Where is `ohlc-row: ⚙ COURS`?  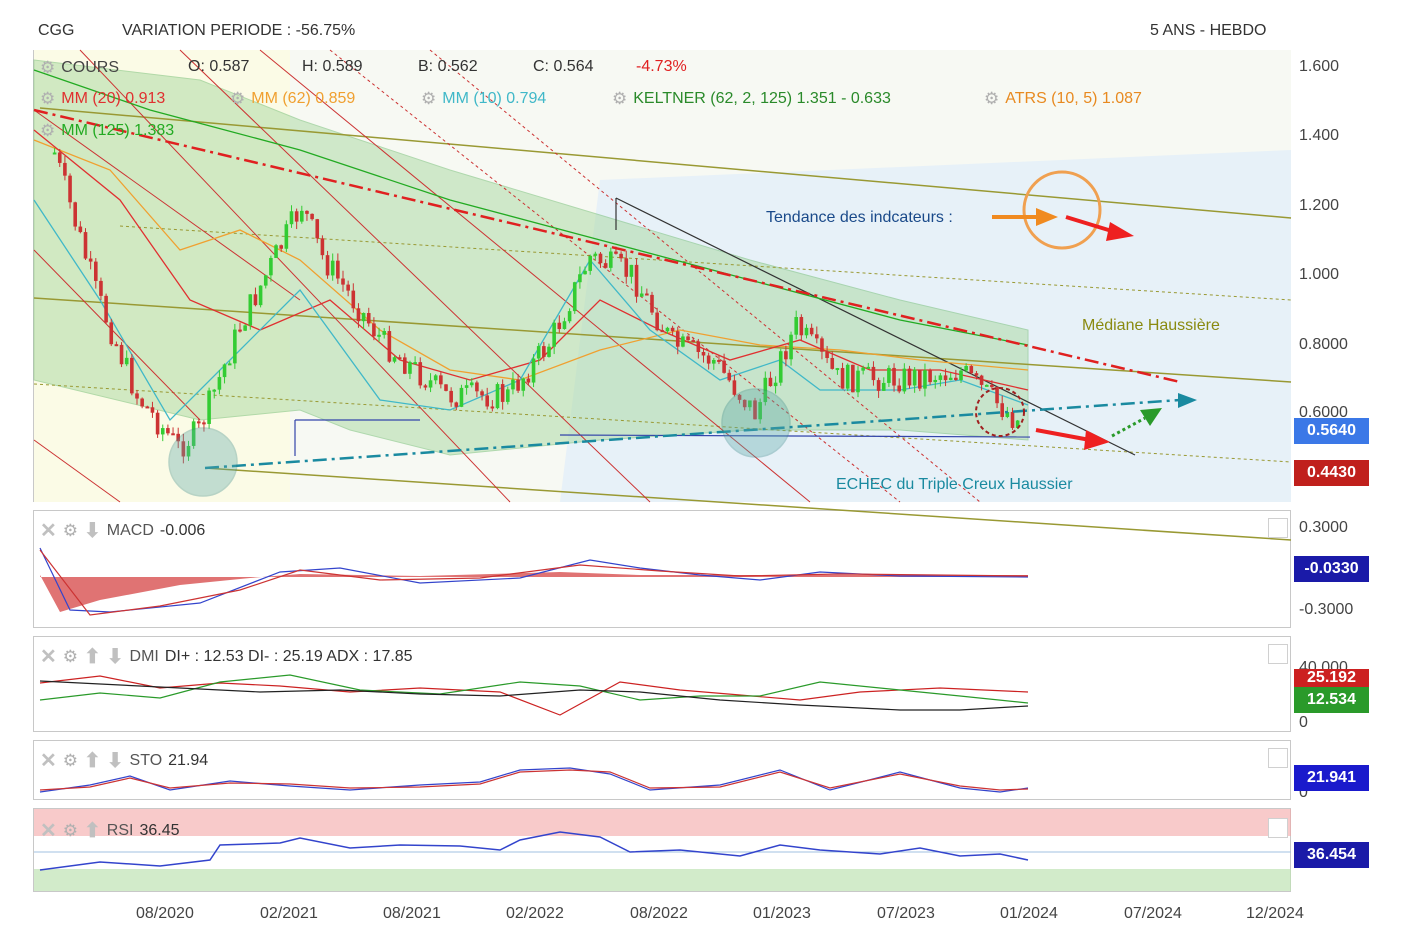 ohlc-row: ⚙ COURS is located at coordinates (79, 68).